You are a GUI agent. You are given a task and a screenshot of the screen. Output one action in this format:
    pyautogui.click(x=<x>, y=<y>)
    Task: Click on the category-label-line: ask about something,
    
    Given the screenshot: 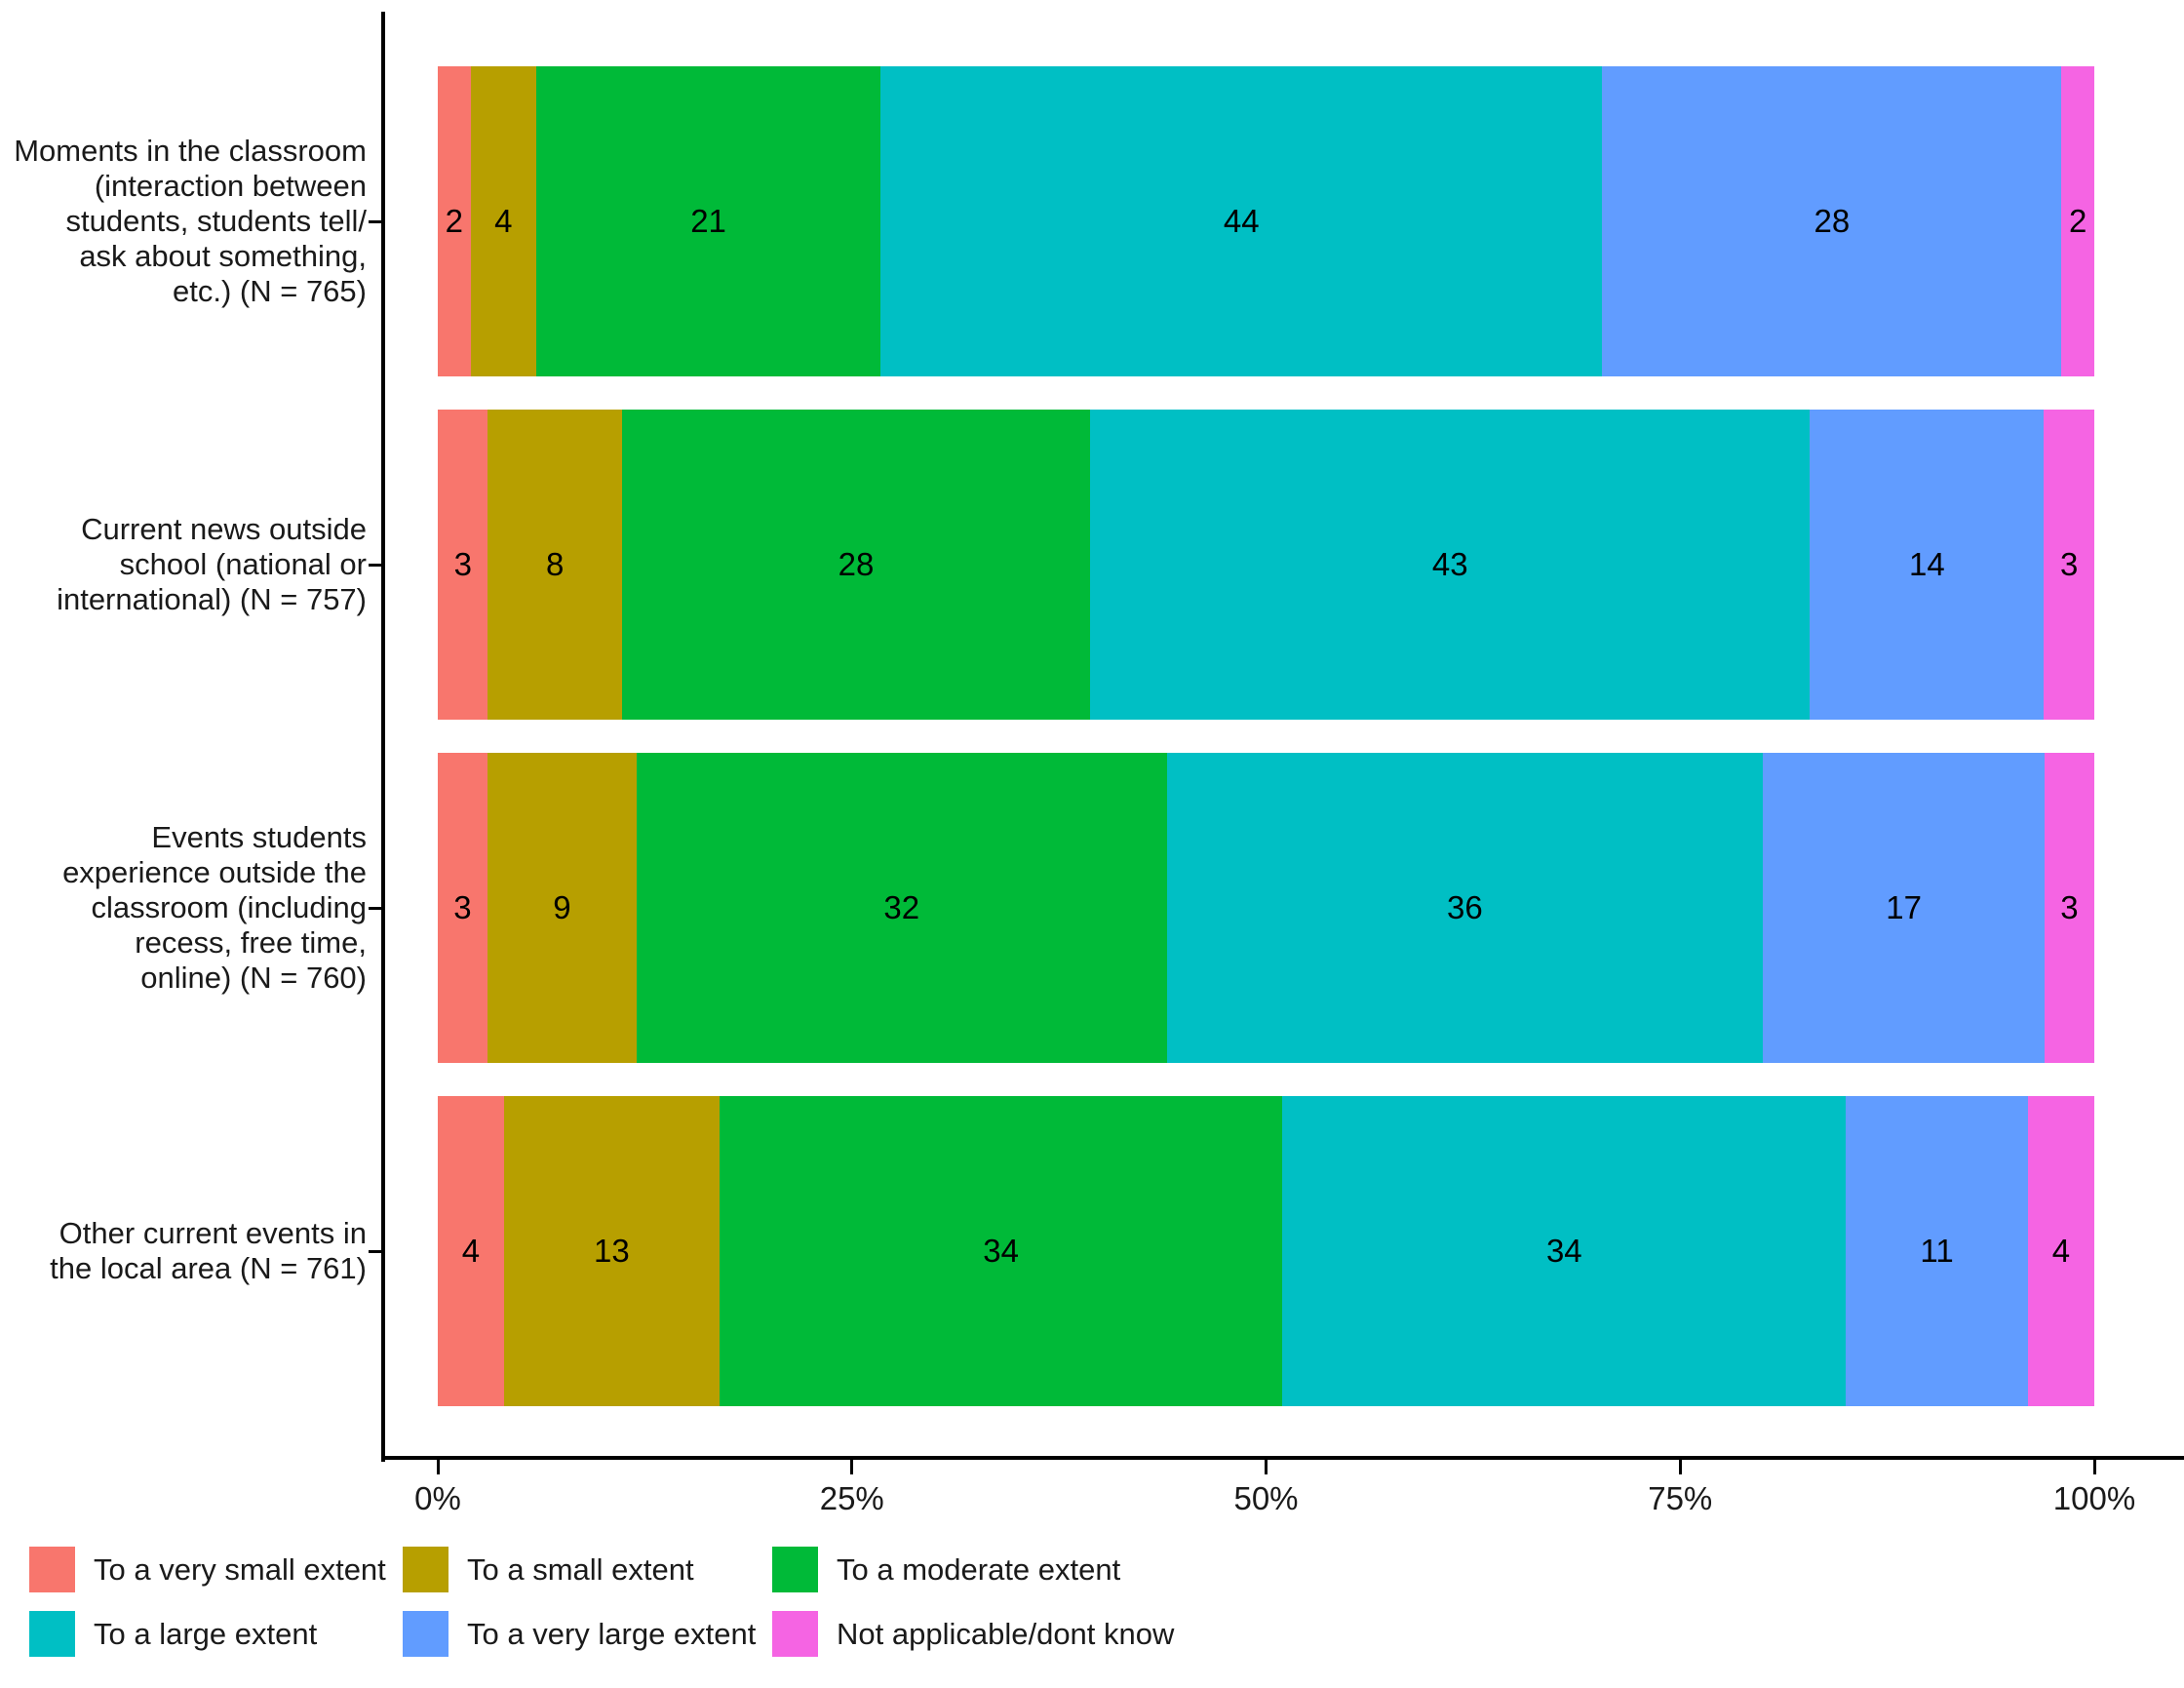 What is the action you would take?
    pyautogui.click(x=223, y=256)
    